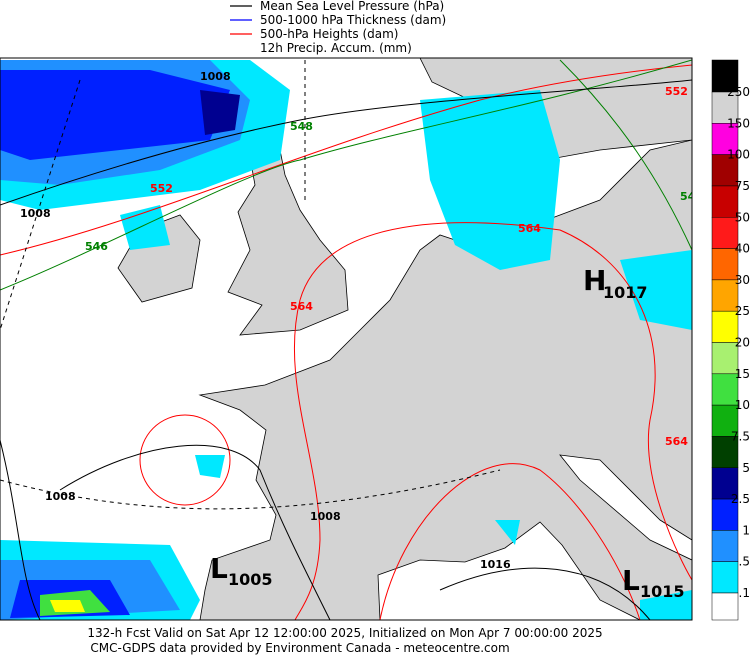 The width and height of the screenshot is (750, 656). I want to click on colorbar-label: 40, so click(742, 249).